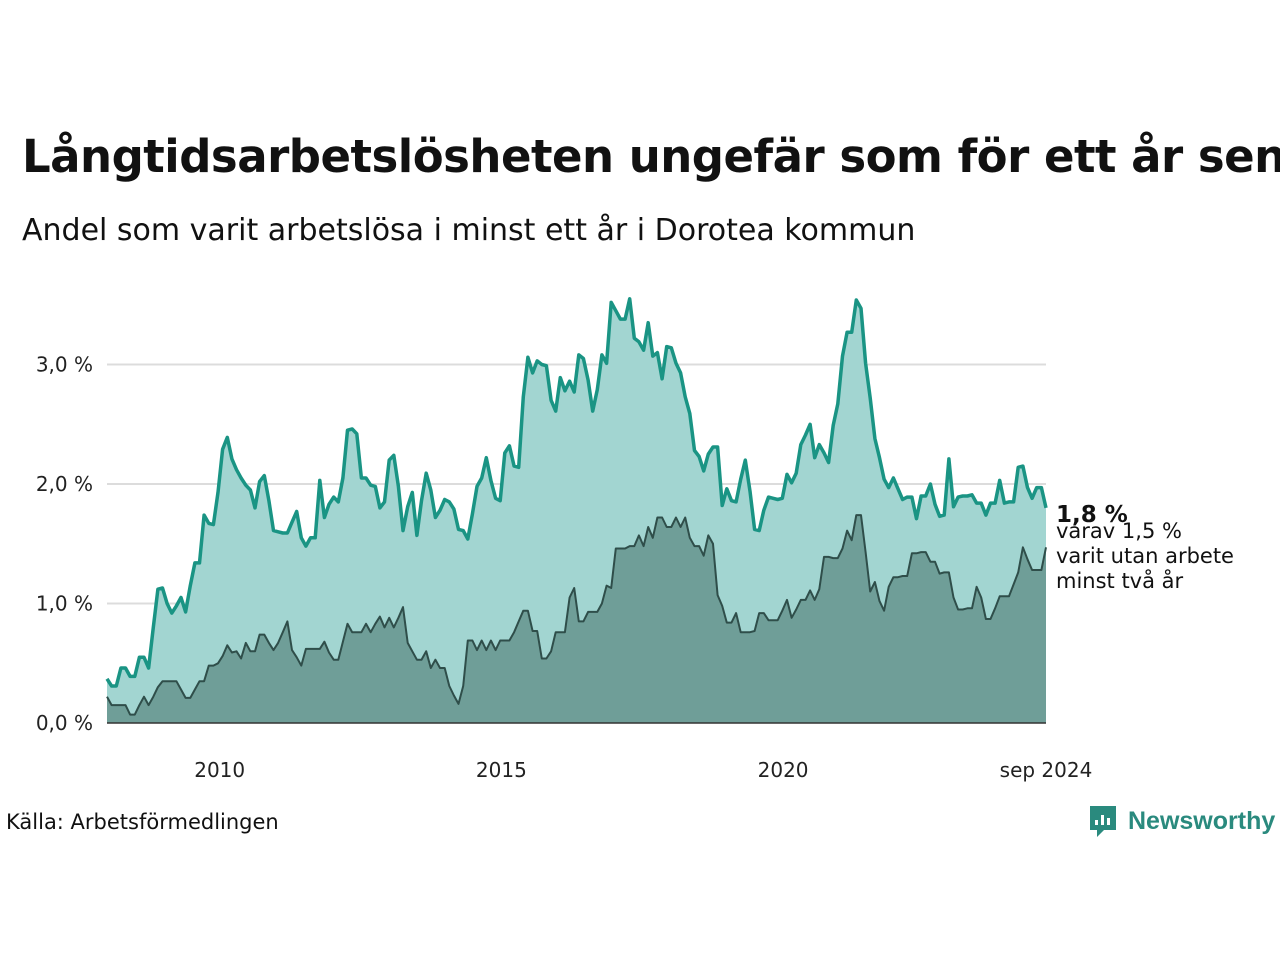  Describe the element at coordinates (1119, 531) in the screenshot. I see `end-label-line1: varav 1,5 %` at that location.